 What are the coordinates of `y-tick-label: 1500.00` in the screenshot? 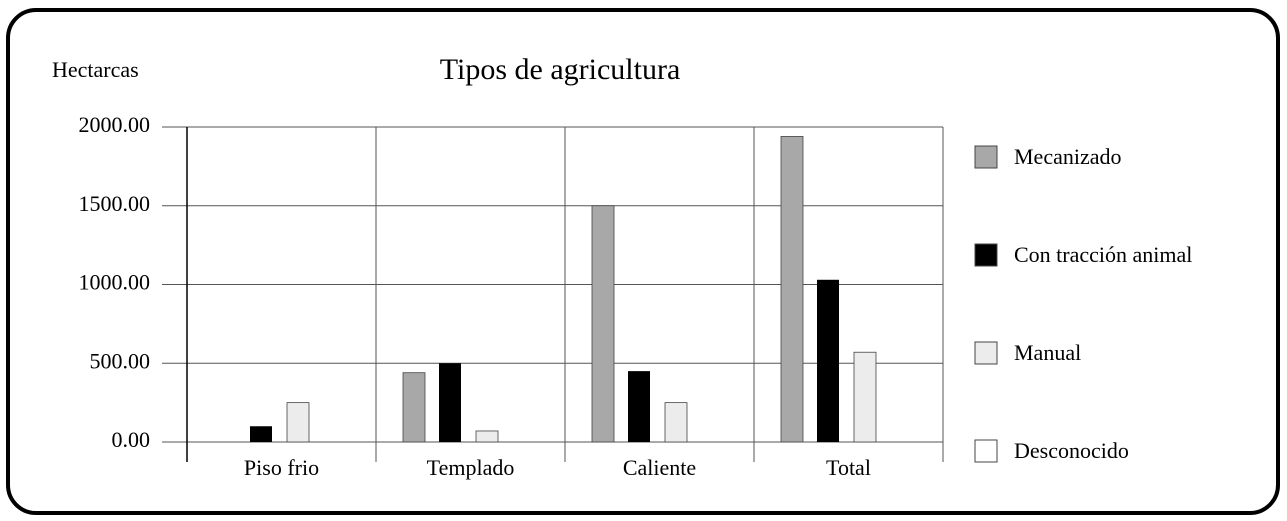 It's located at (115, 203).